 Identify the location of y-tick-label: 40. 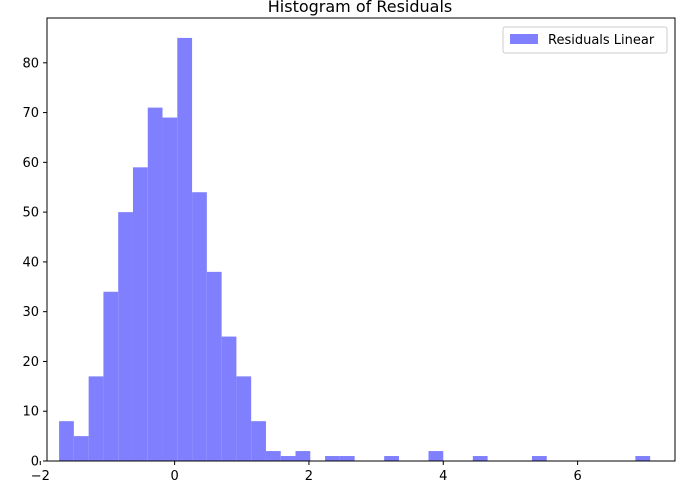
(30, 262).